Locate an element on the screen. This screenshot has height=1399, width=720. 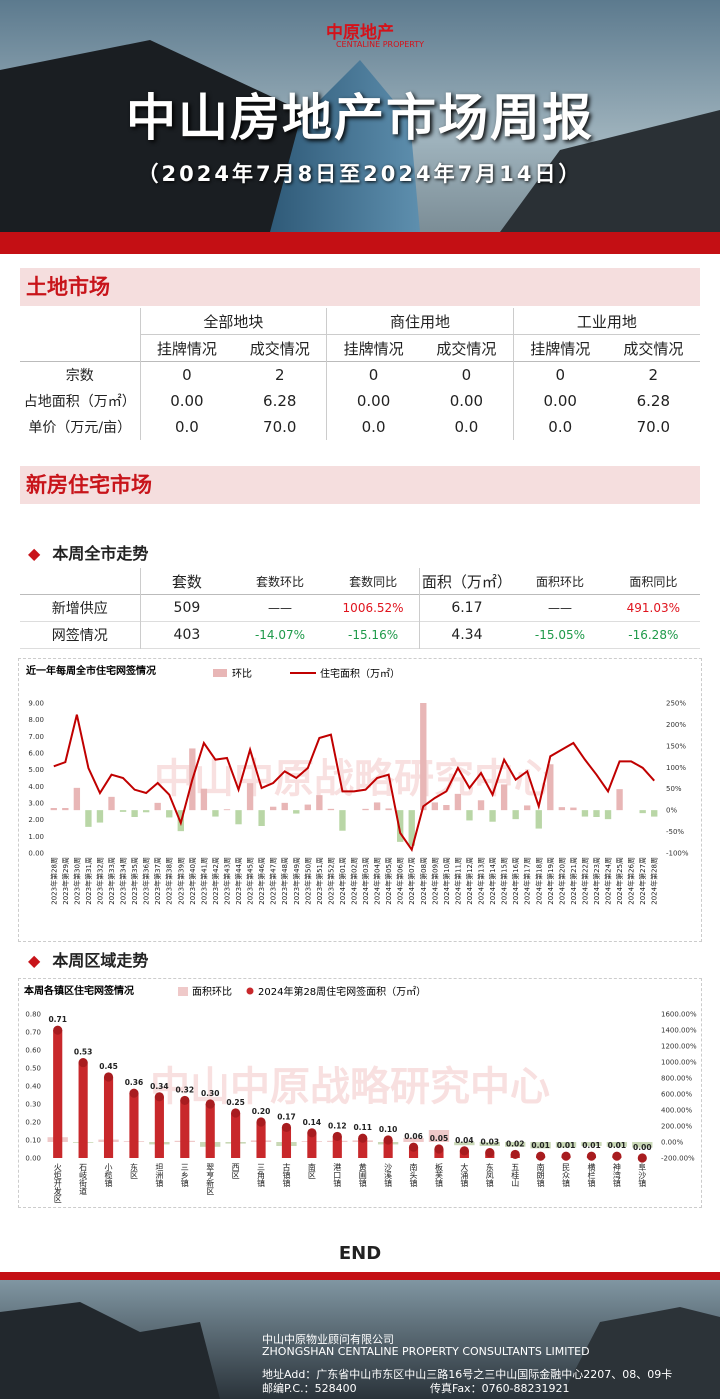
col-header: 面积环比 is located at coordinates (559, 581).